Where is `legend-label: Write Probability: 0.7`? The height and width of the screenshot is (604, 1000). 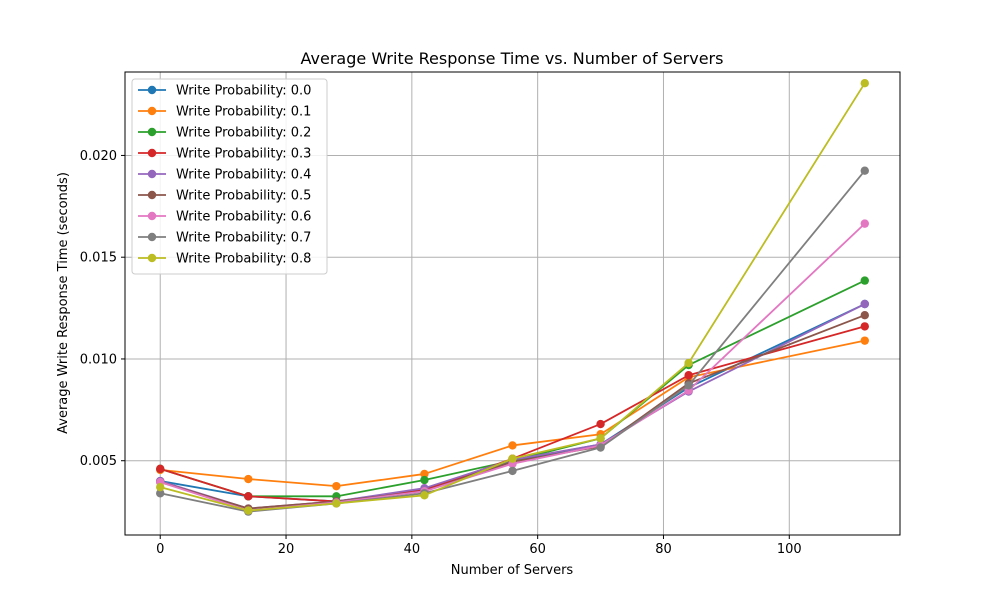
legend-label: Write Probability: 0.7 is located at coordinates (243, 238).